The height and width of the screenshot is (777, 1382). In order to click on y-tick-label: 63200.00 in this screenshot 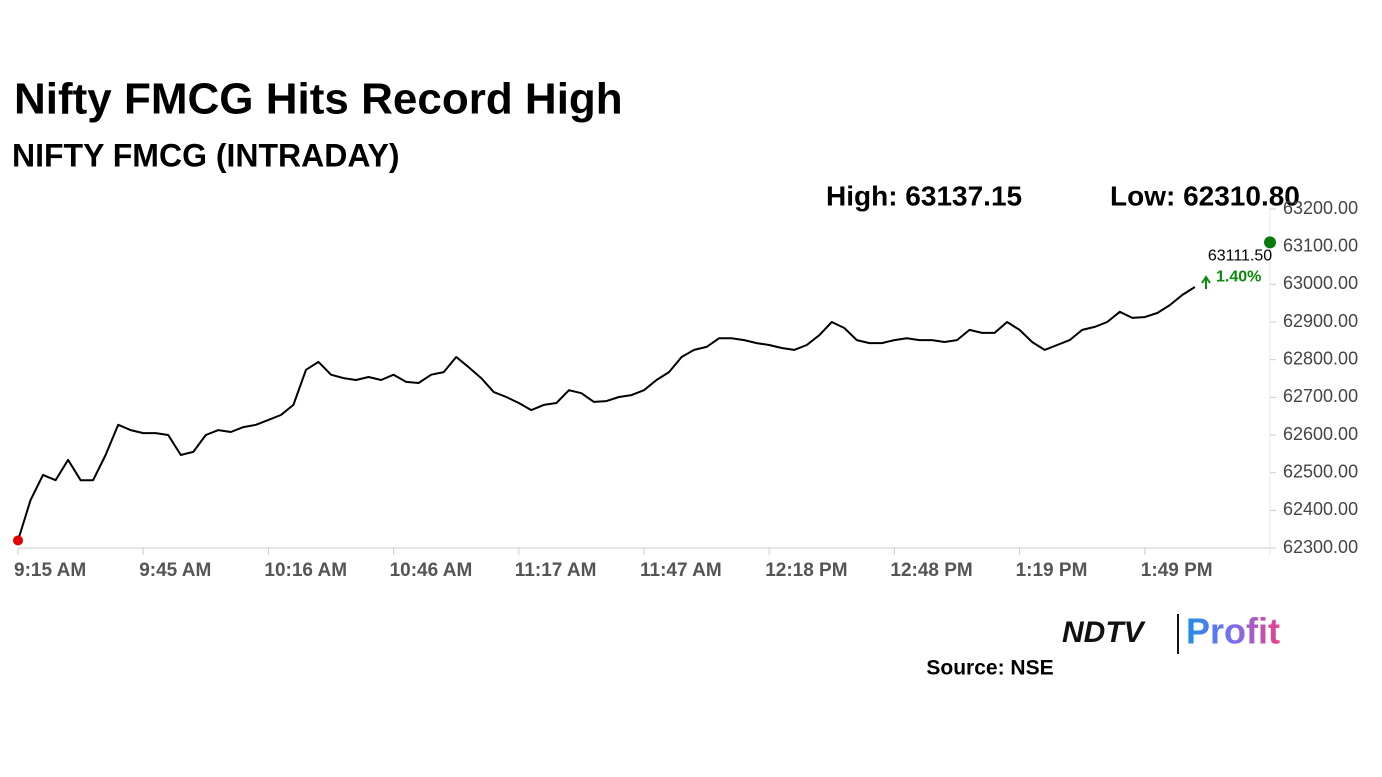, I will do `click(1320, 208)`.